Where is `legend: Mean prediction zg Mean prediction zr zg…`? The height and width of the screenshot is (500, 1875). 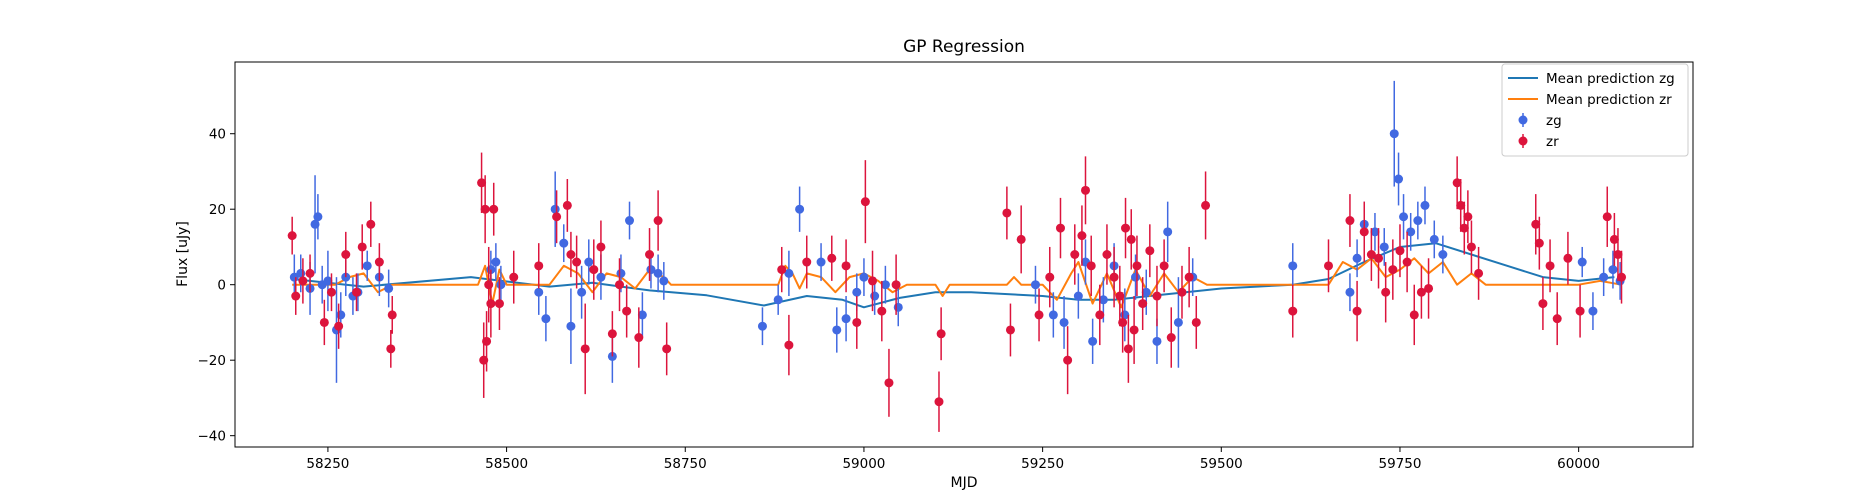 legend: Mean prediction zg Mean prediction zr zg… is located at coordinates (1595, 110).